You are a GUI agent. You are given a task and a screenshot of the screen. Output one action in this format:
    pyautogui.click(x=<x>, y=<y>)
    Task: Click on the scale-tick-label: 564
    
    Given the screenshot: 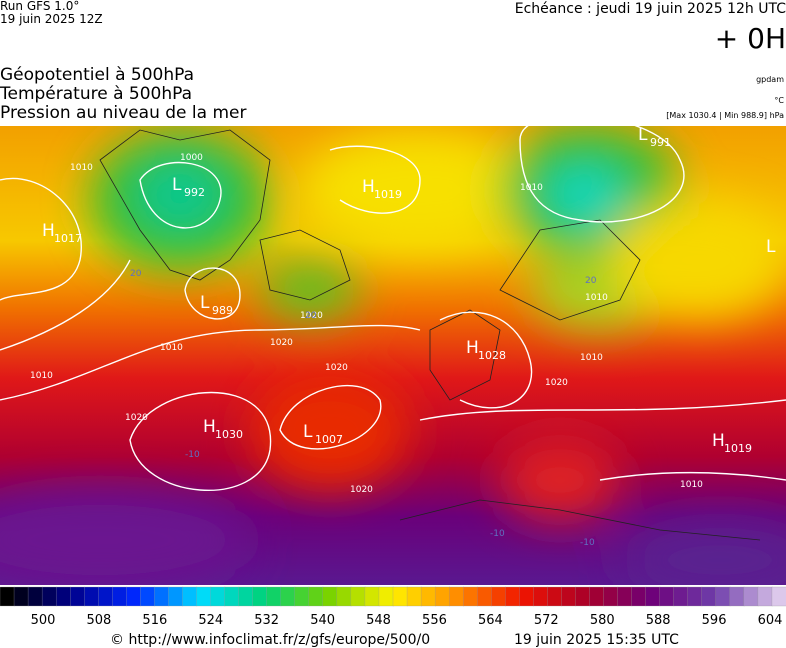 What is the action you would take?
    pyautogui.click(x=490, y=620)
    